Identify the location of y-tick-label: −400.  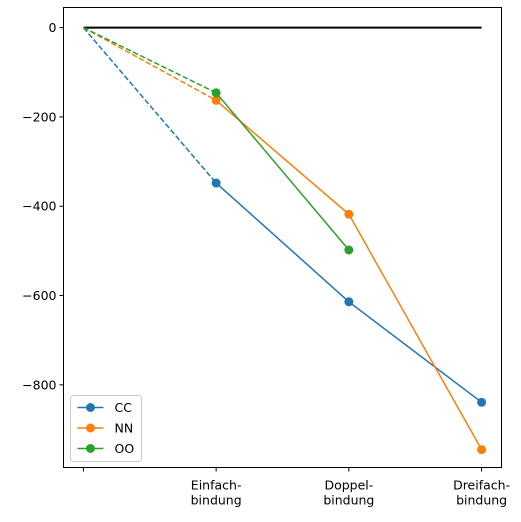
(39, 206).